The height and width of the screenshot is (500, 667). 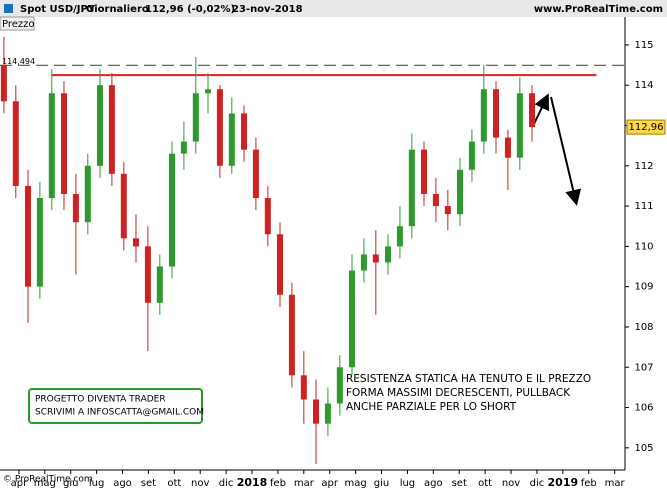 What do you see at coordinates (117, 9) in the screenshot?
I see `period: Giornaliero` at bounding box center [117, 9].